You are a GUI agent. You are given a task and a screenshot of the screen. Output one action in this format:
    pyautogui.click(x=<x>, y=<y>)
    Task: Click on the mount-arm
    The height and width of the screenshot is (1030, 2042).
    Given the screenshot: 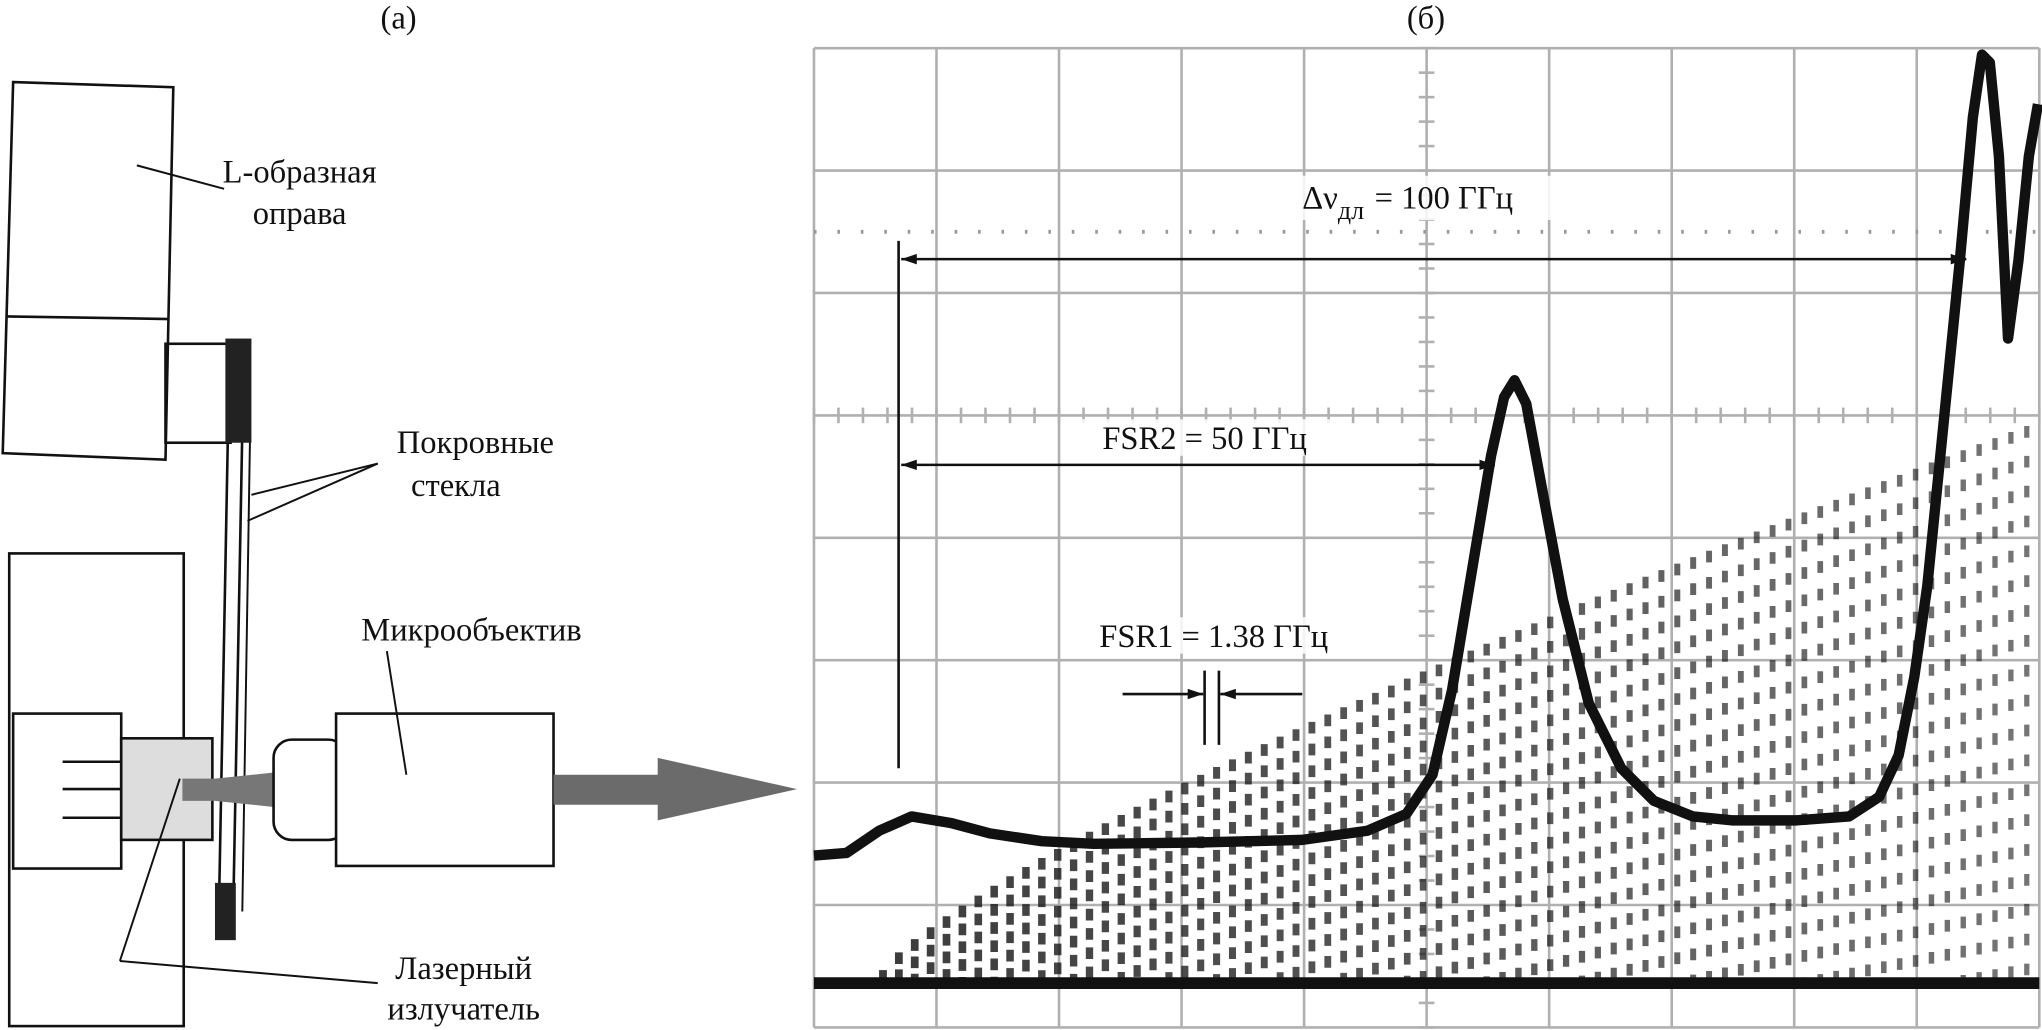 What is the action you would take?
    pyautogui.click(x=198, y=393)
    